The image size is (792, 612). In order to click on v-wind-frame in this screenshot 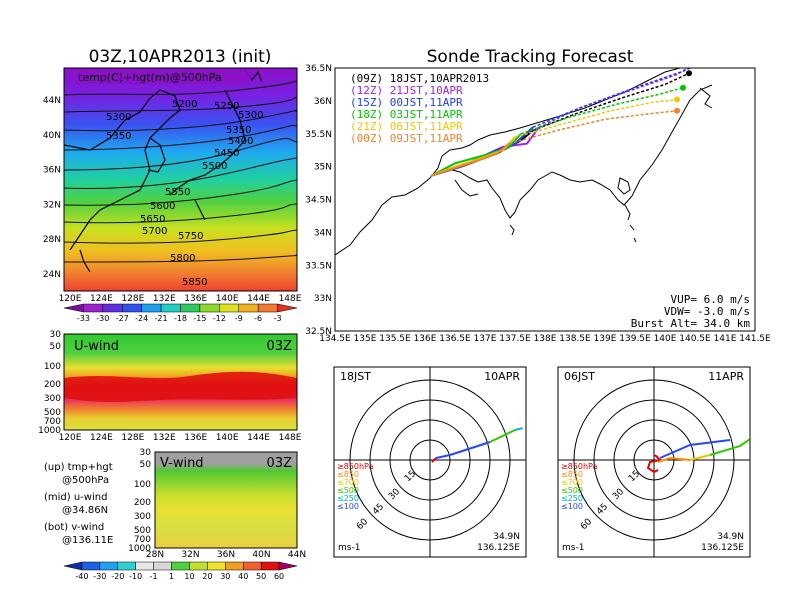, I will do `click(226, 500)`.